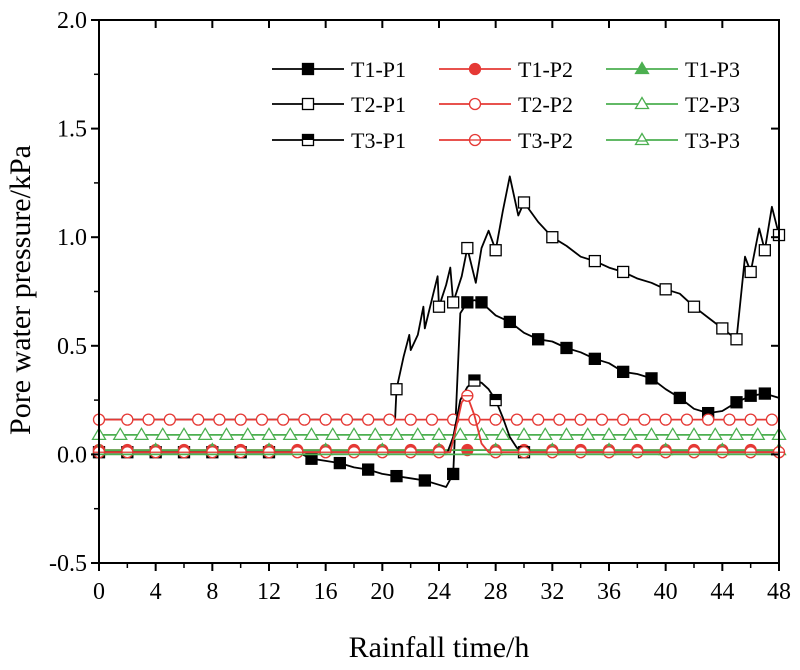 The height and width of the screenshot is (670, 800). What do you see at coordinates (382, 592) in the screenshot?
I see `x-tick-label: 20` at bounding box center [382, 592].